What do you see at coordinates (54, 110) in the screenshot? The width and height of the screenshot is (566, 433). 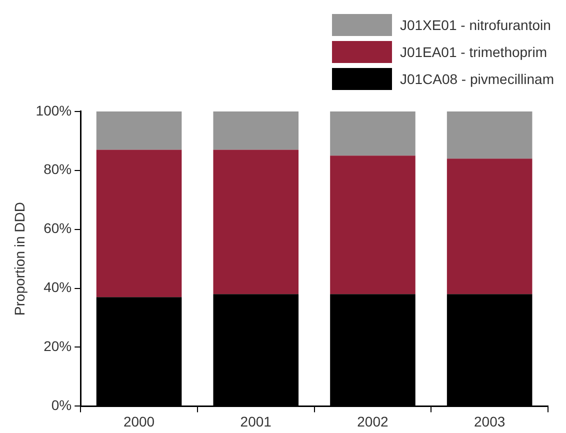 I see `y-tick-label: 100%` at bounding box center [54, 110].